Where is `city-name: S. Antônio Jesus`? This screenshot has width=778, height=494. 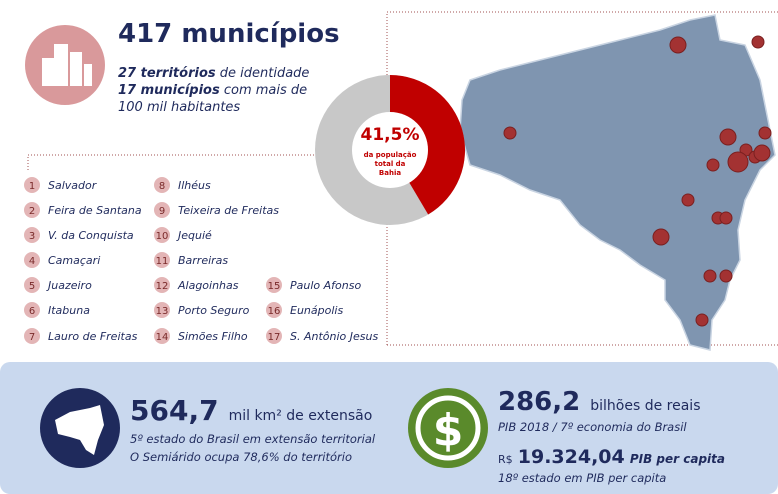
city-name: S. Antônio Jesus is located at coordinates (334, 336).